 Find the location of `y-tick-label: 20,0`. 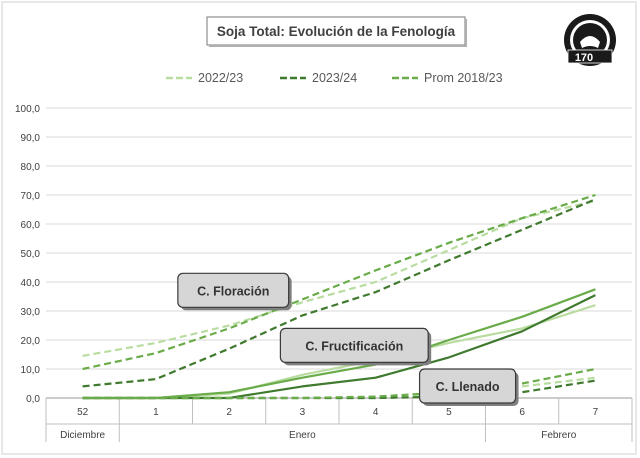

y-tick-label: 20,0 is located at coordinates (31, 341).